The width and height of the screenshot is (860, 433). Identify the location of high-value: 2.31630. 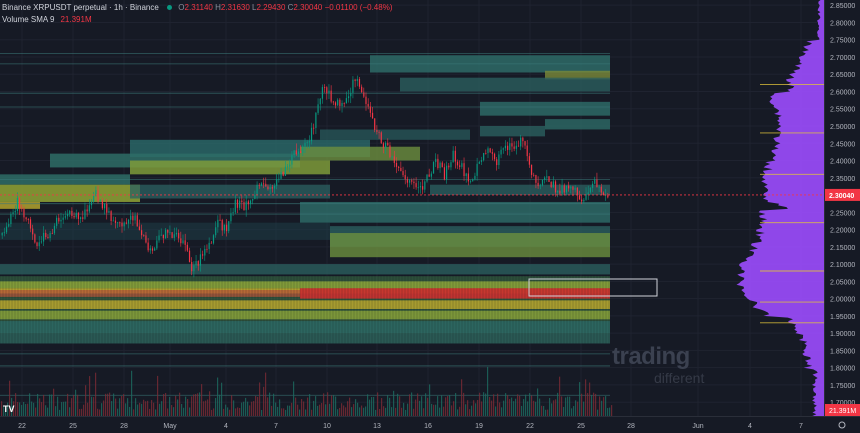
(235, 7).